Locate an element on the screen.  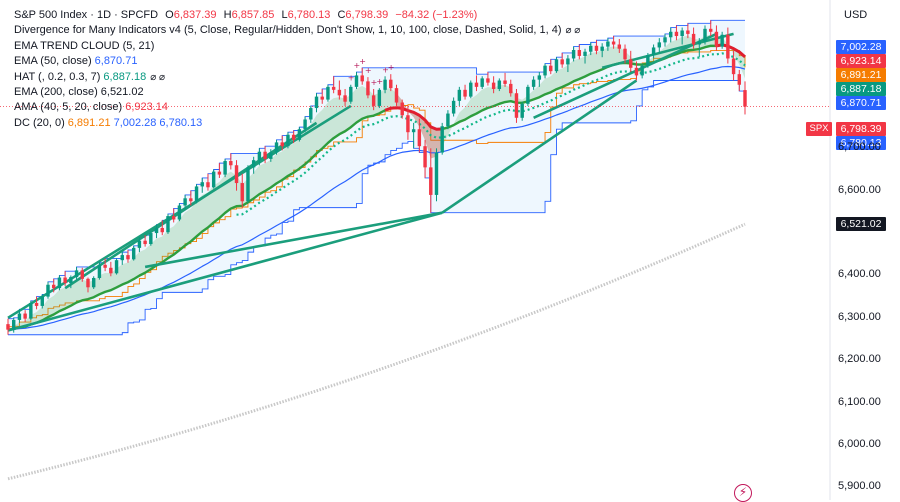
legend-value: 6,887.18 is located at coordinates (125, 76).